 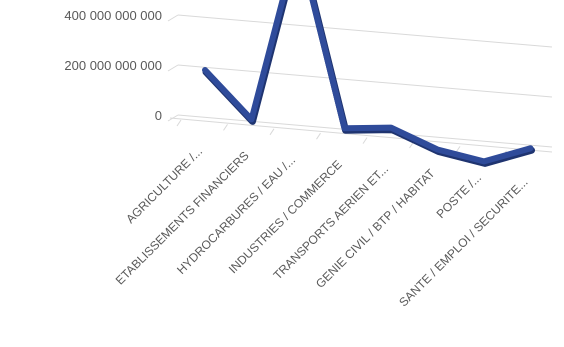 What do you see at coordinates (158, 115) in the screenshot?
I see `y-tick-label: 0` at bounding box center [158, 115].